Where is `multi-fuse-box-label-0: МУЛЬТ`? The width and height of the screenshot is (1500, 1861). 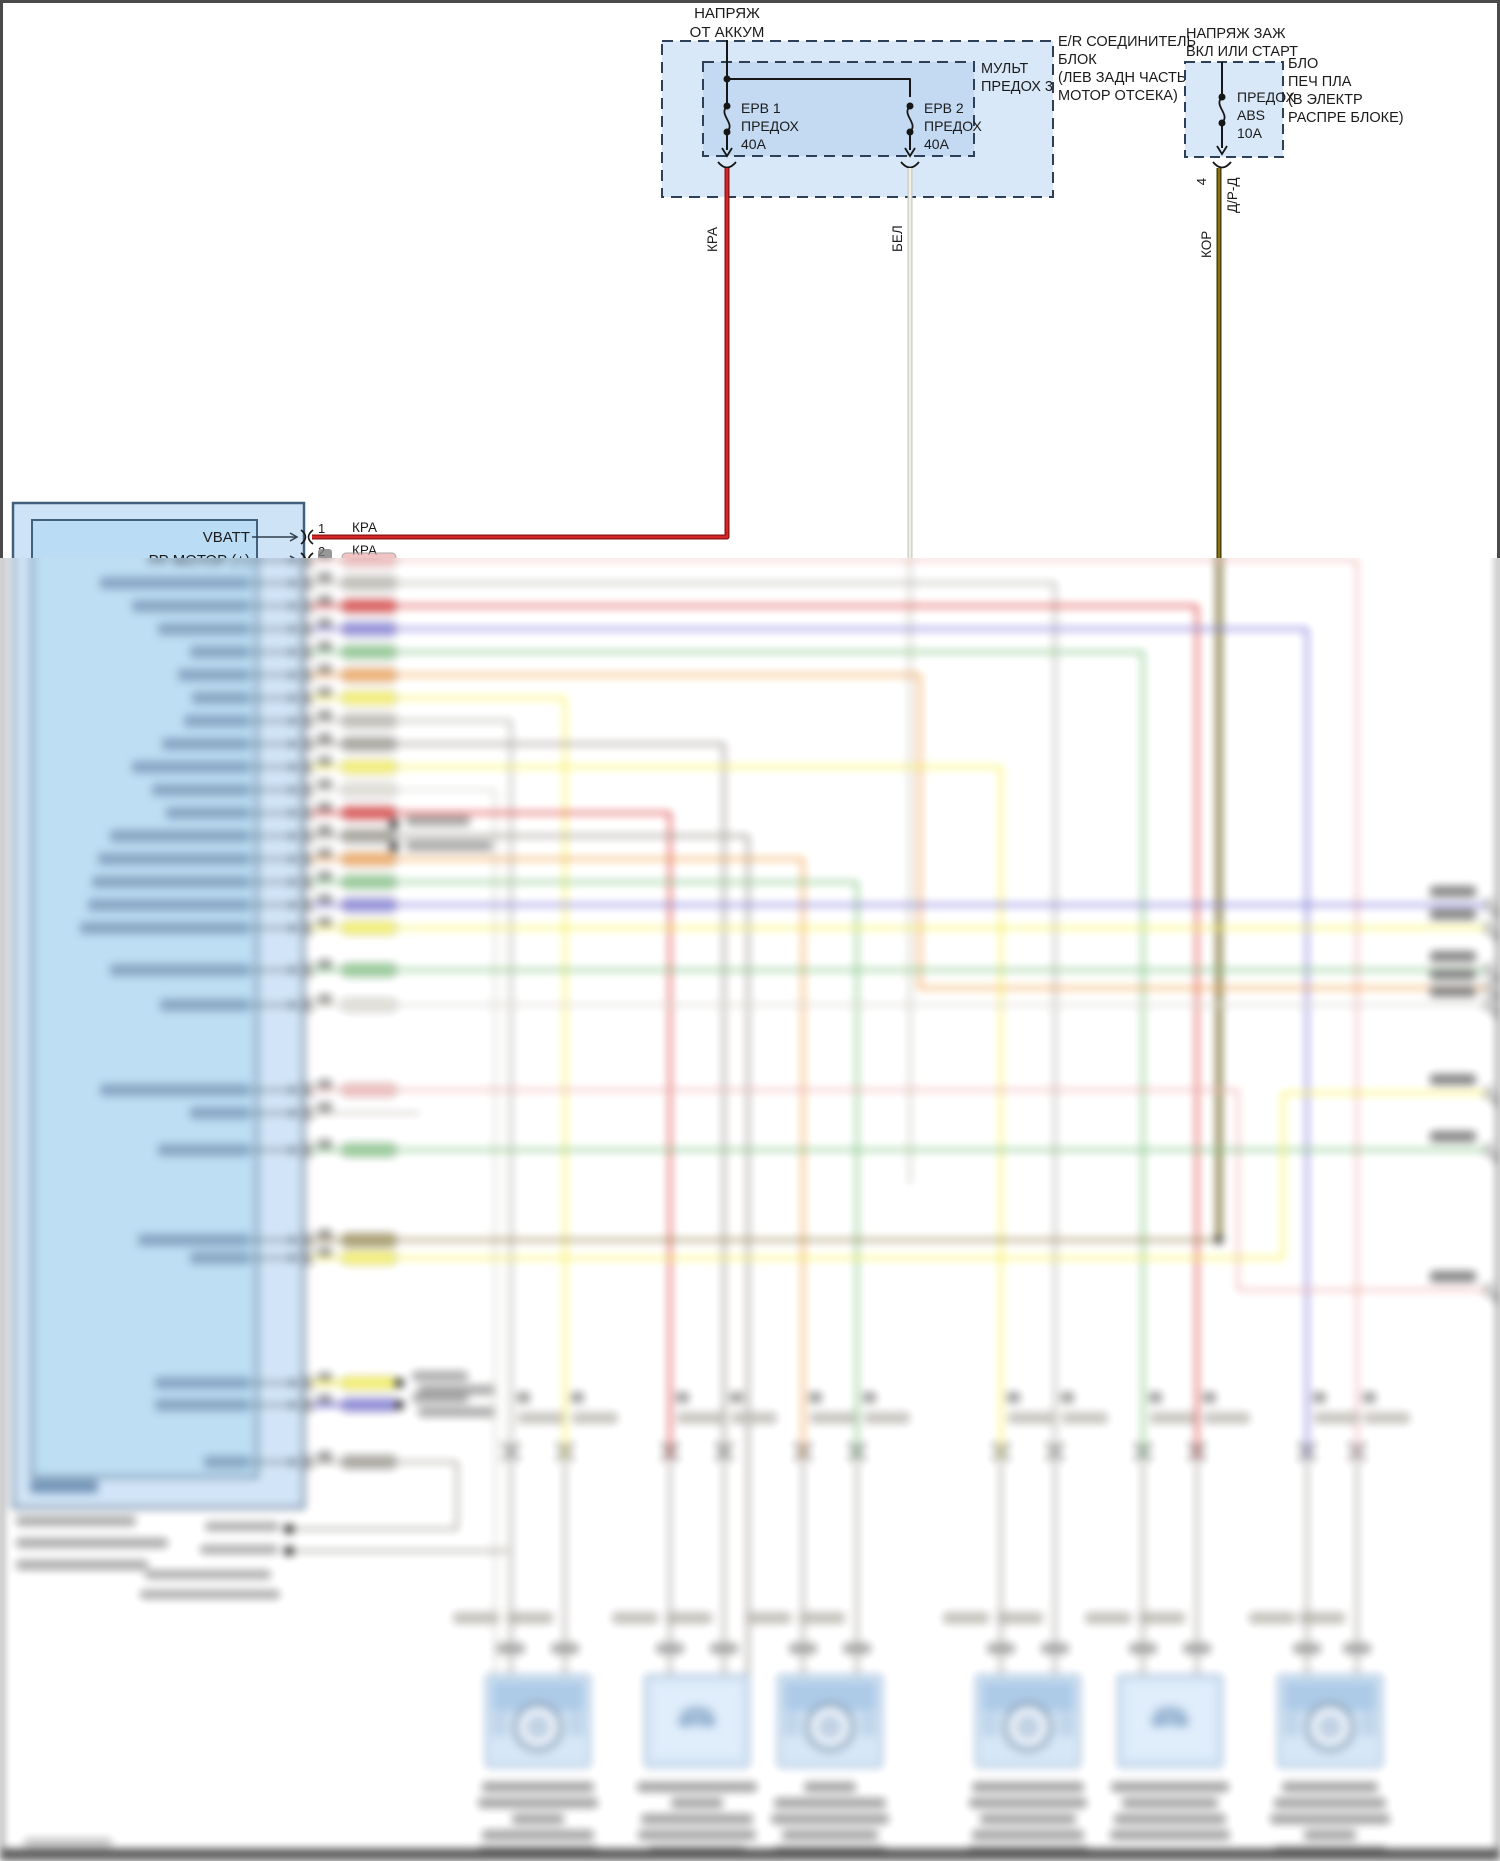
multi-fuse-box-label-0: МУЛЬТ is located at coordinates (1004, 69).